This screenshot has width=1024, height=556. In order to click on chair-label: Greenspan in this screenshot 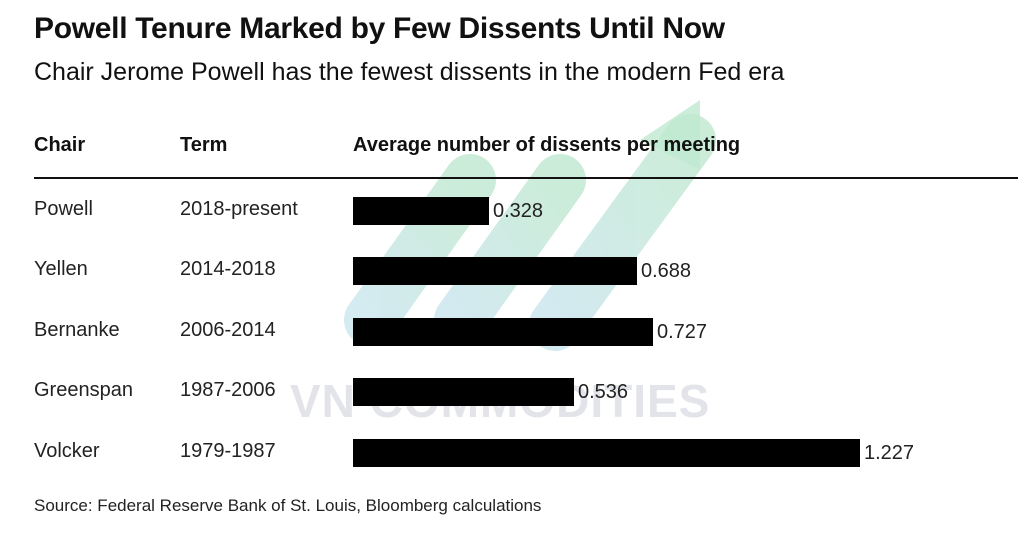, I will do `click(83, 390)`.